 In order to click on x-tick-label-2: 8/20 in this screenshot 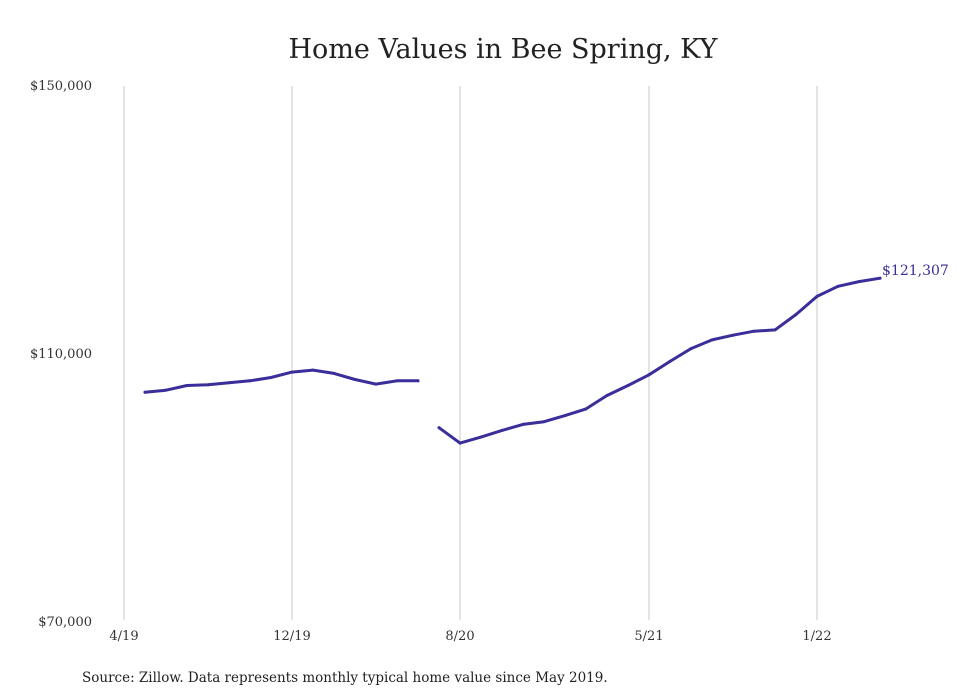, I will do `click(459, 636)`.